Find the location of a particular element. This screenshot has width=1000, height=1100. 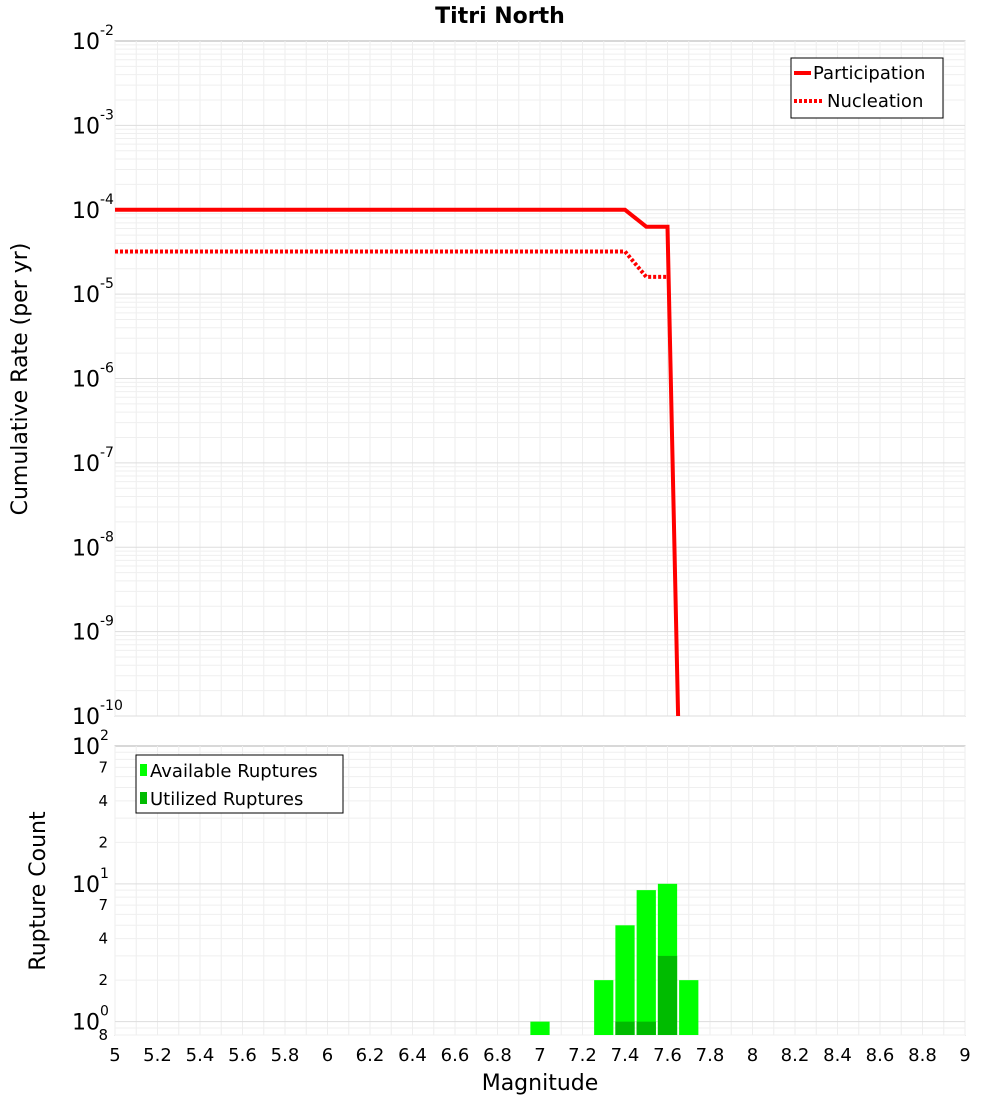

rupture-plot-bars is located at coordinates (614, 959).